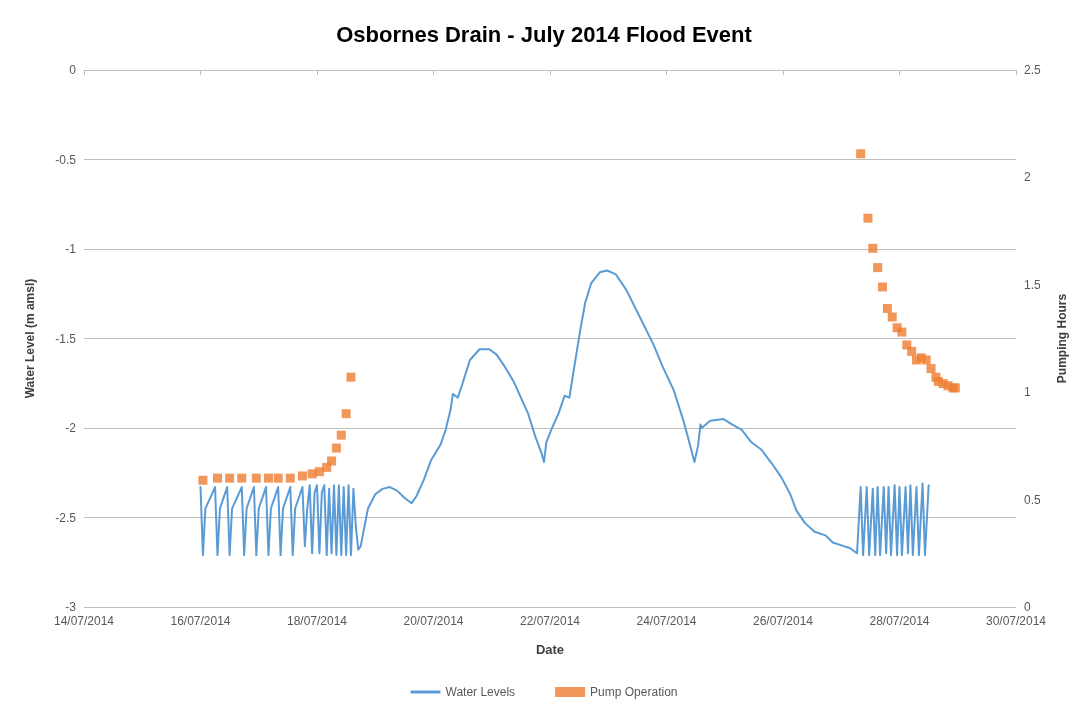 This screenshot has height=711, width=1088. I want to click on x-tick-label: 16/07/2014, so click(200, 621).